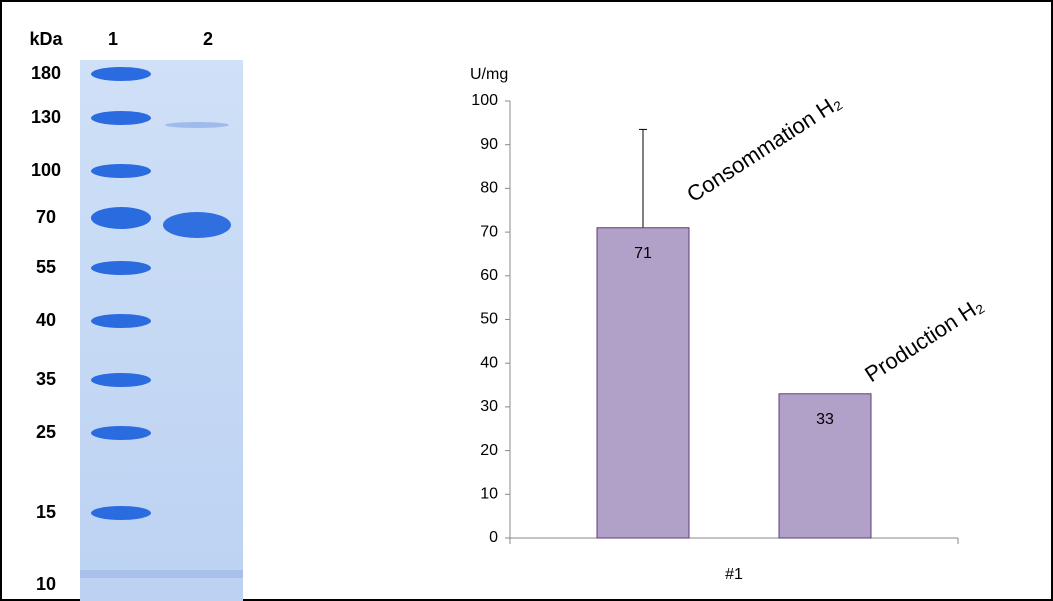 Image resolution: width=1053 pixels, height=601 pixels. I want to click on marker-label: 55, so click(46, 267).